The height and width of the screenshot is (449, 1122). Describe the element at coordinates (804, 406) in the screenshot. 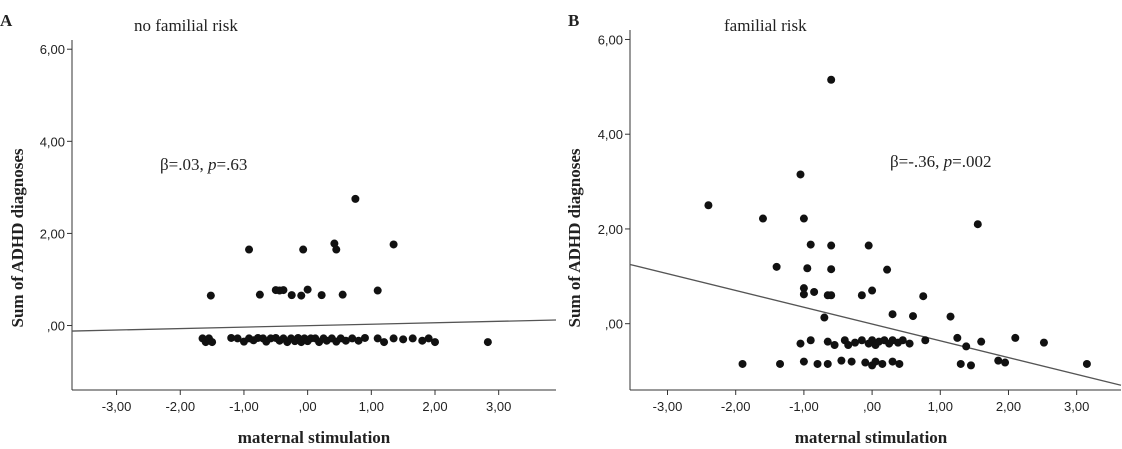

I see `panel-b-x-tick-label: -1,00` at that location.